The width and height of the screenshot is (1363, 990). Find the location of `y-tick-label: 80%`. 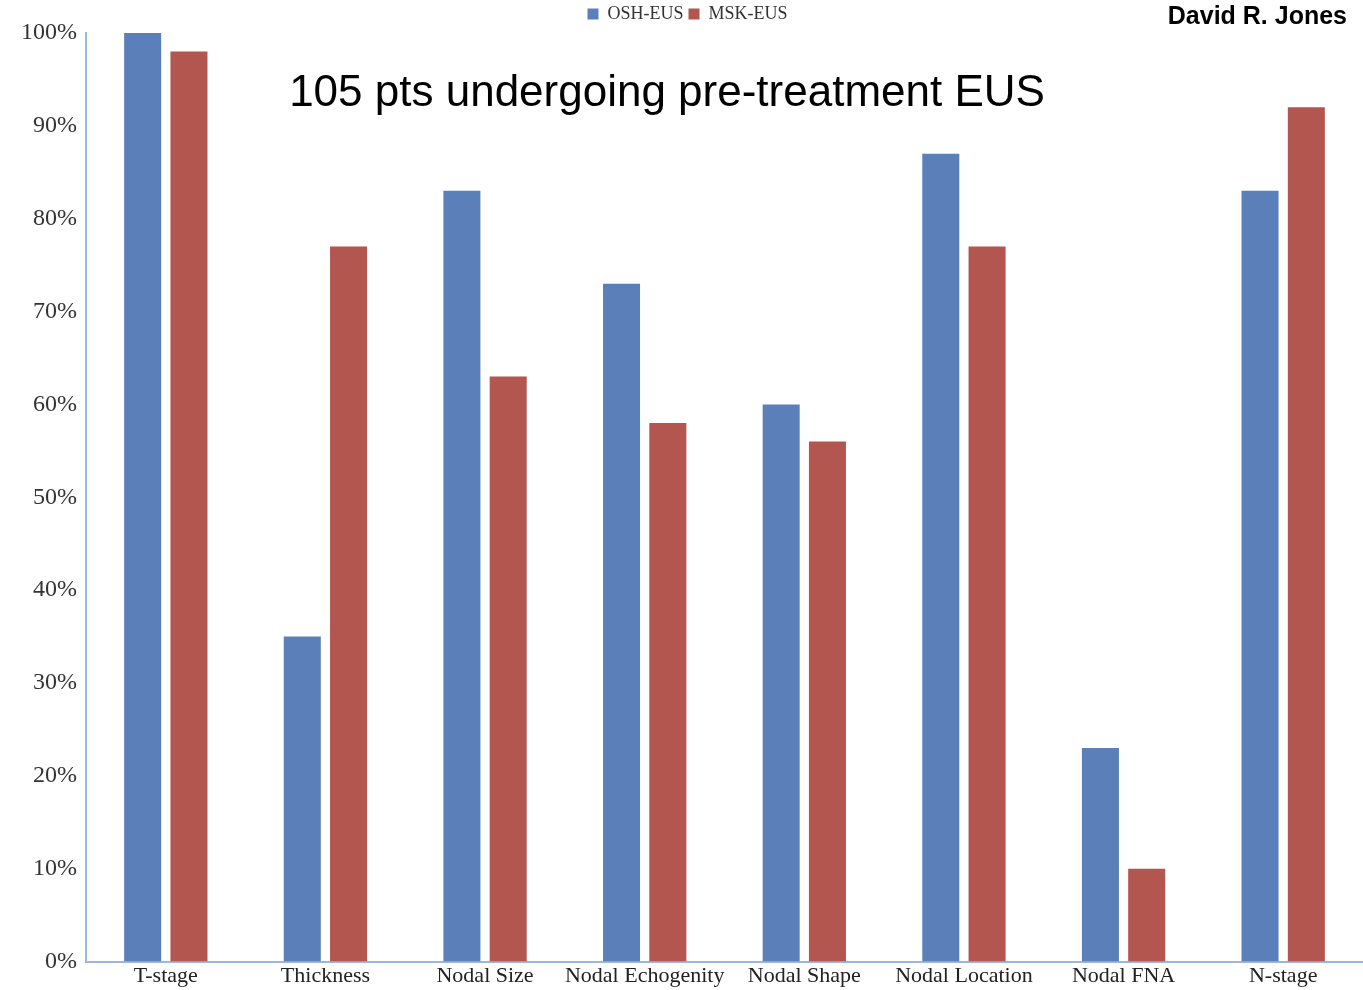

y-tick-label: 80% is located at coordinates (54, 217).